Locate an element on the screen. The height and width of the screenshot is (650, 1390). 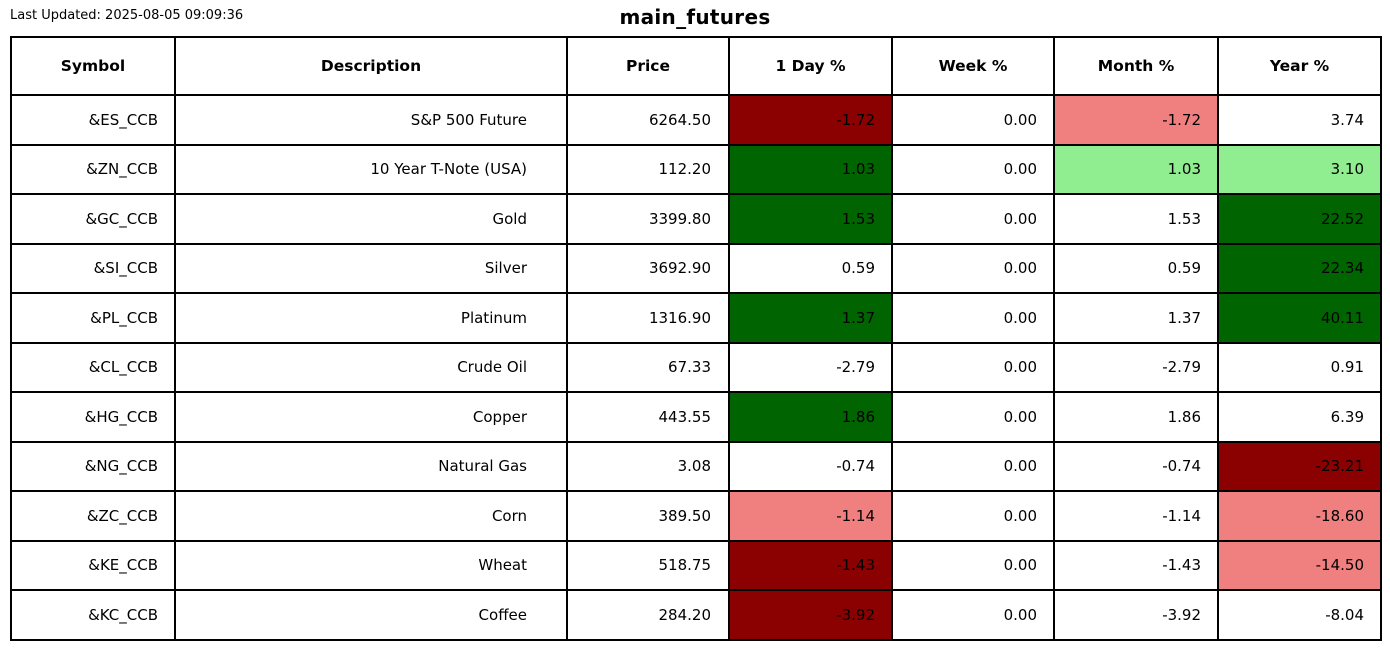
cell-year: -23.21 is located at coordinates (1299, 466).